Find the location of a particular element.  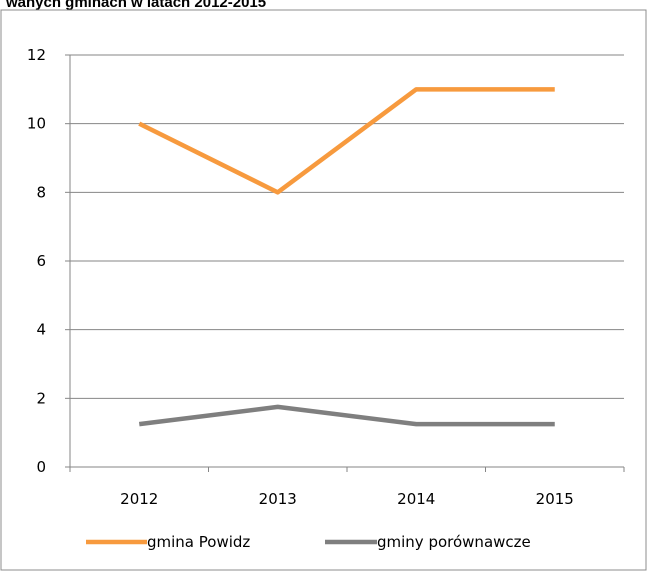

y-axis-tick-labels: 0 2 4 6 8 10 12 is located at coordinates (36, 261).